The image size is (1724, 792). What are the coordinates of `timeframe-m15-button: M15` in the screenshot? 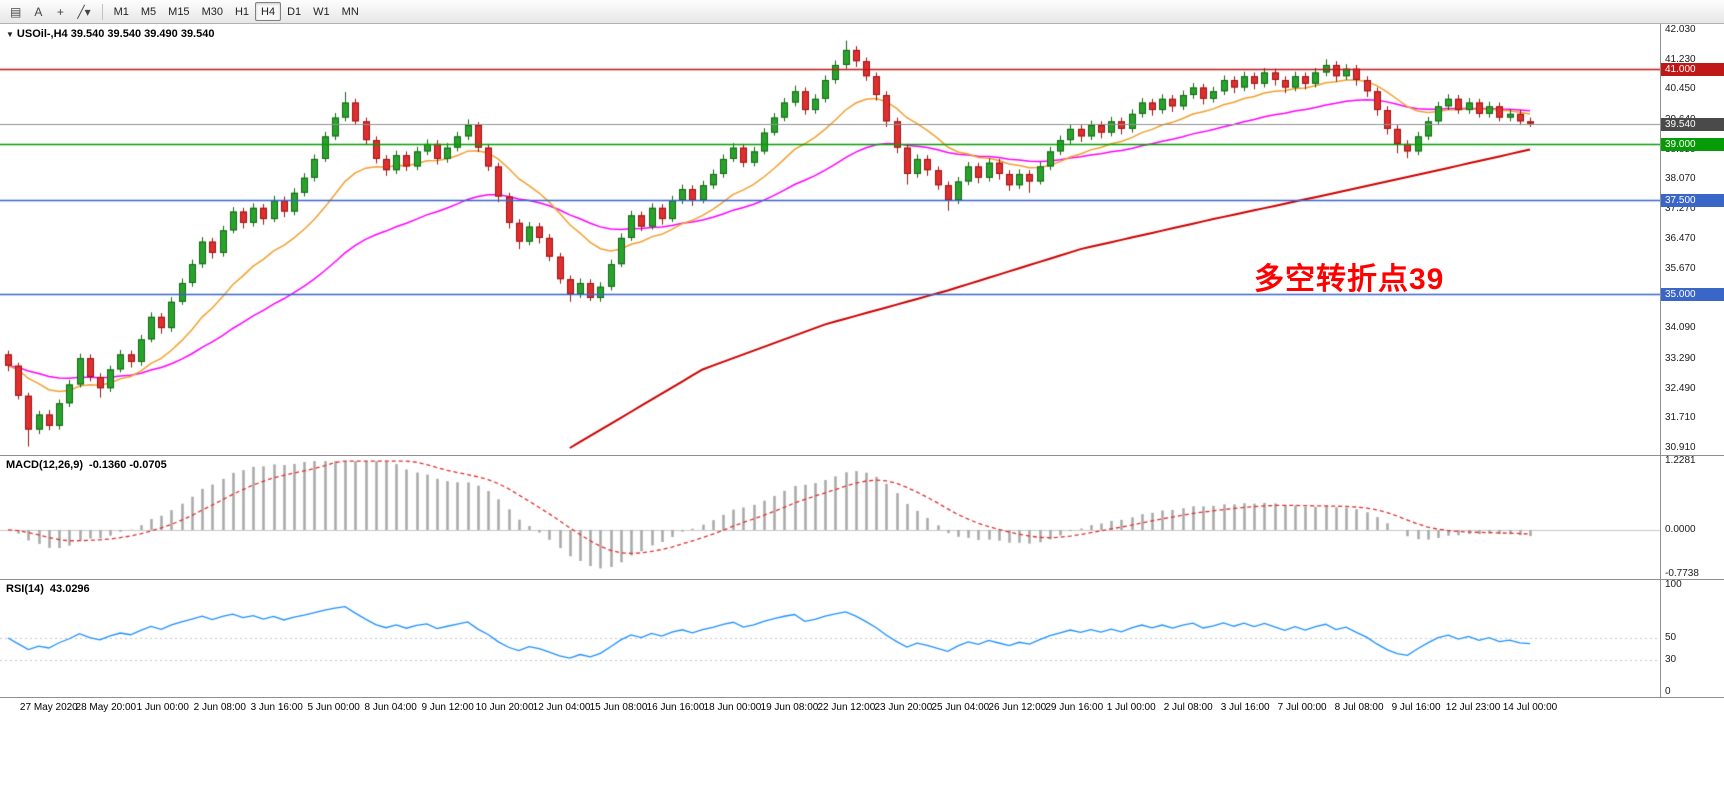 It's located at (179, 11).